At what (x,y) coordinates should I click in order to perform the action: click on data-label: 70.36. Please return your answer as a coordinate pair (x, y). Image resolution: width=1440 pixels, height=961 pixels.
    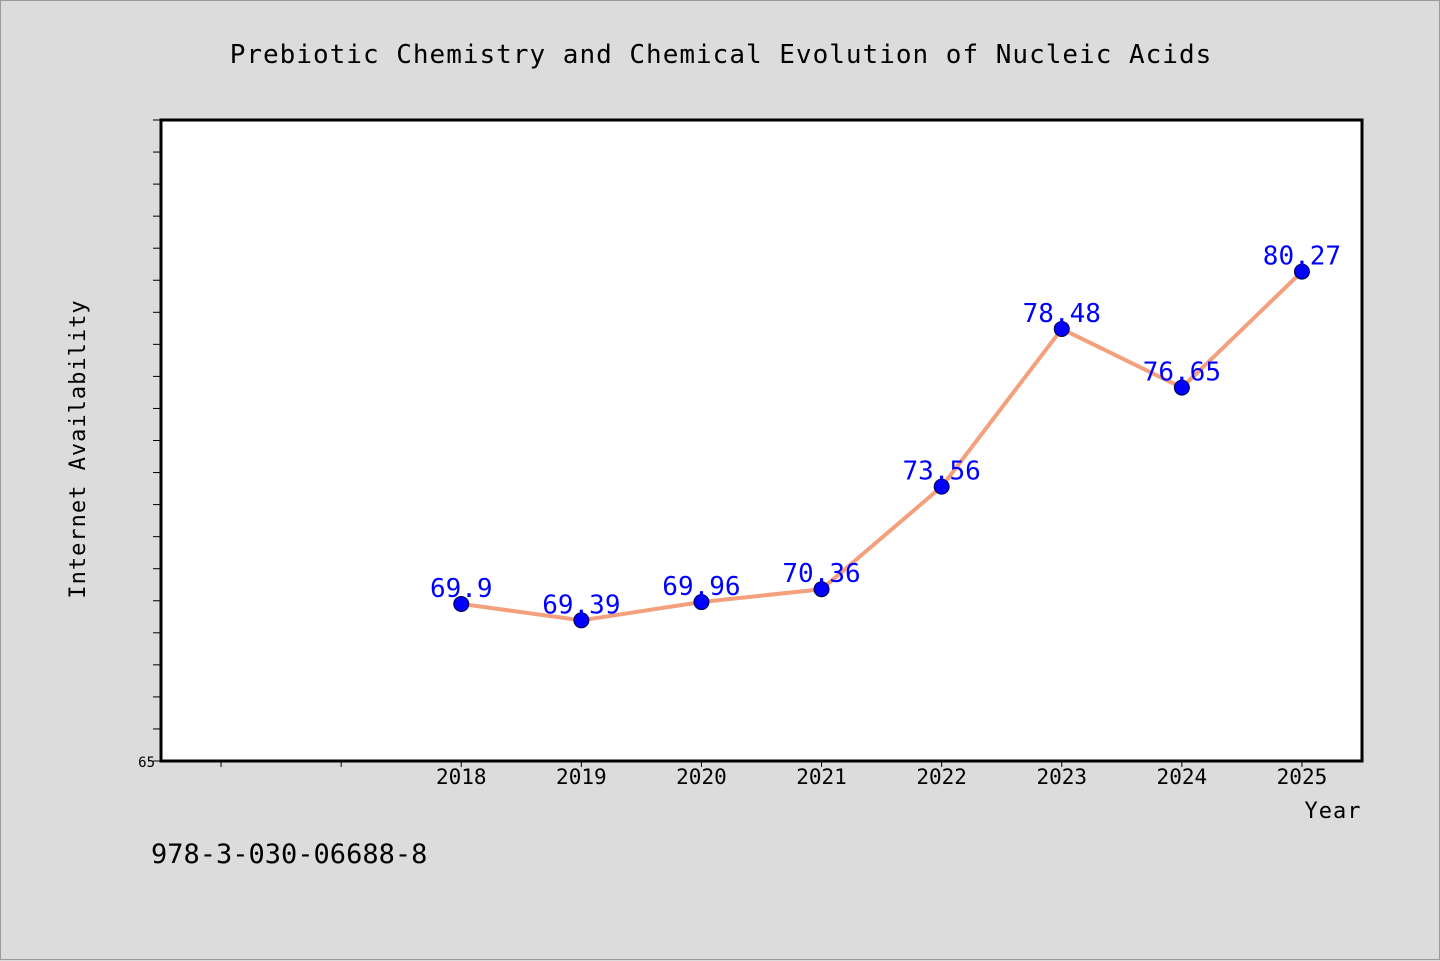
    Looking at the image, I should click on (821, 574).